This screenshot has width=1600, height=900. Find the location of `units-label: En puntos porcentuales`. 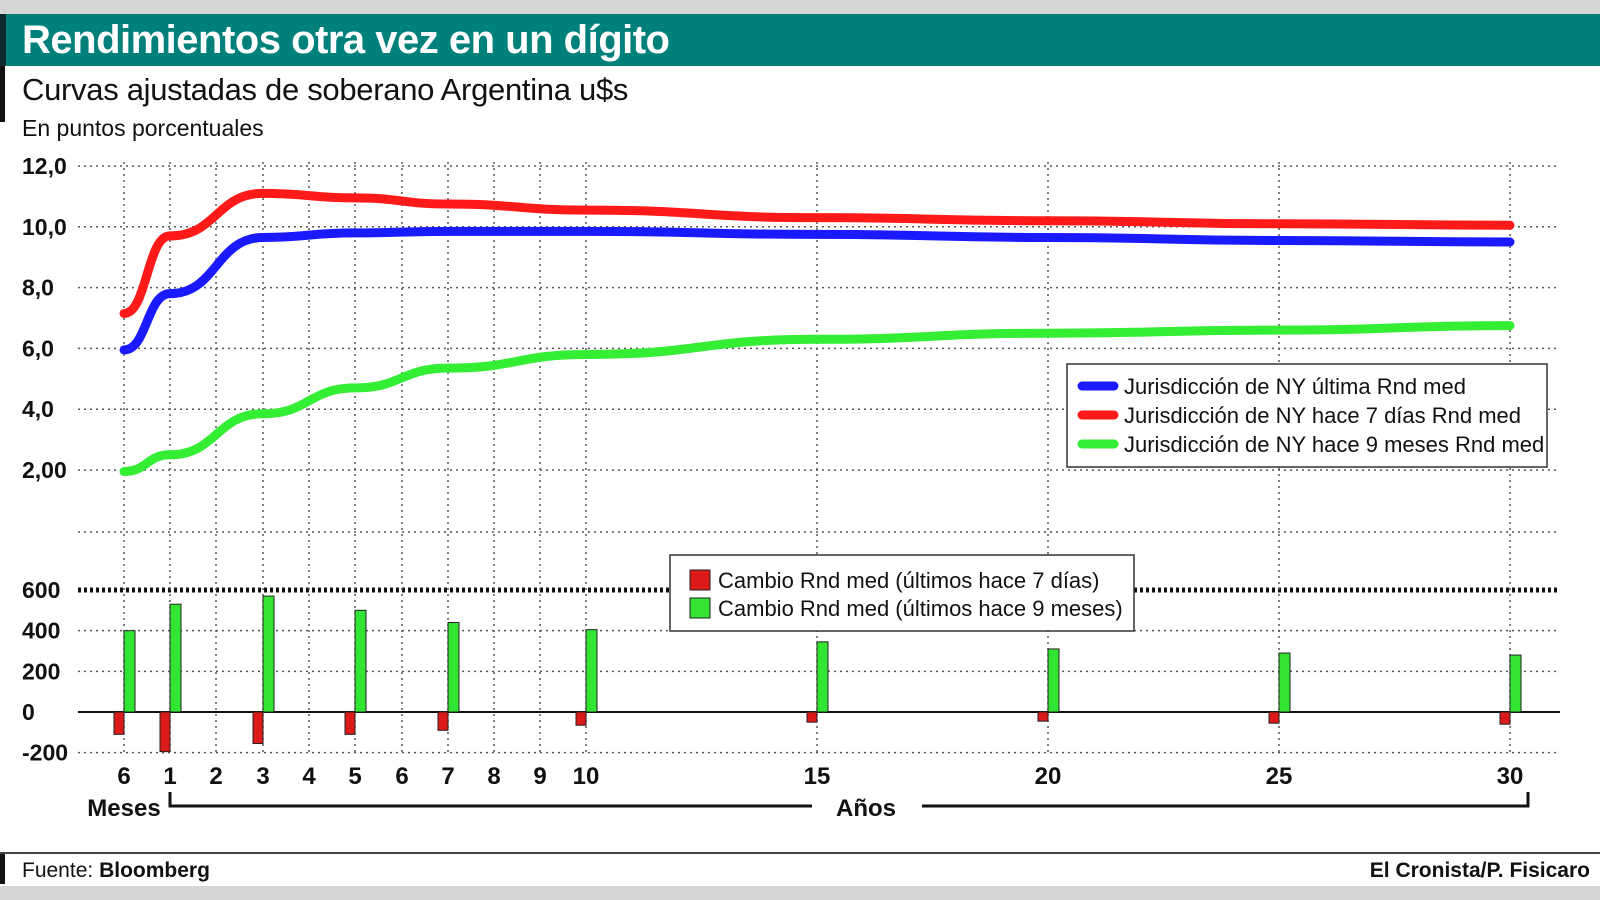

units-label: En puntos porcentuales is located at coordinates (143, 128).